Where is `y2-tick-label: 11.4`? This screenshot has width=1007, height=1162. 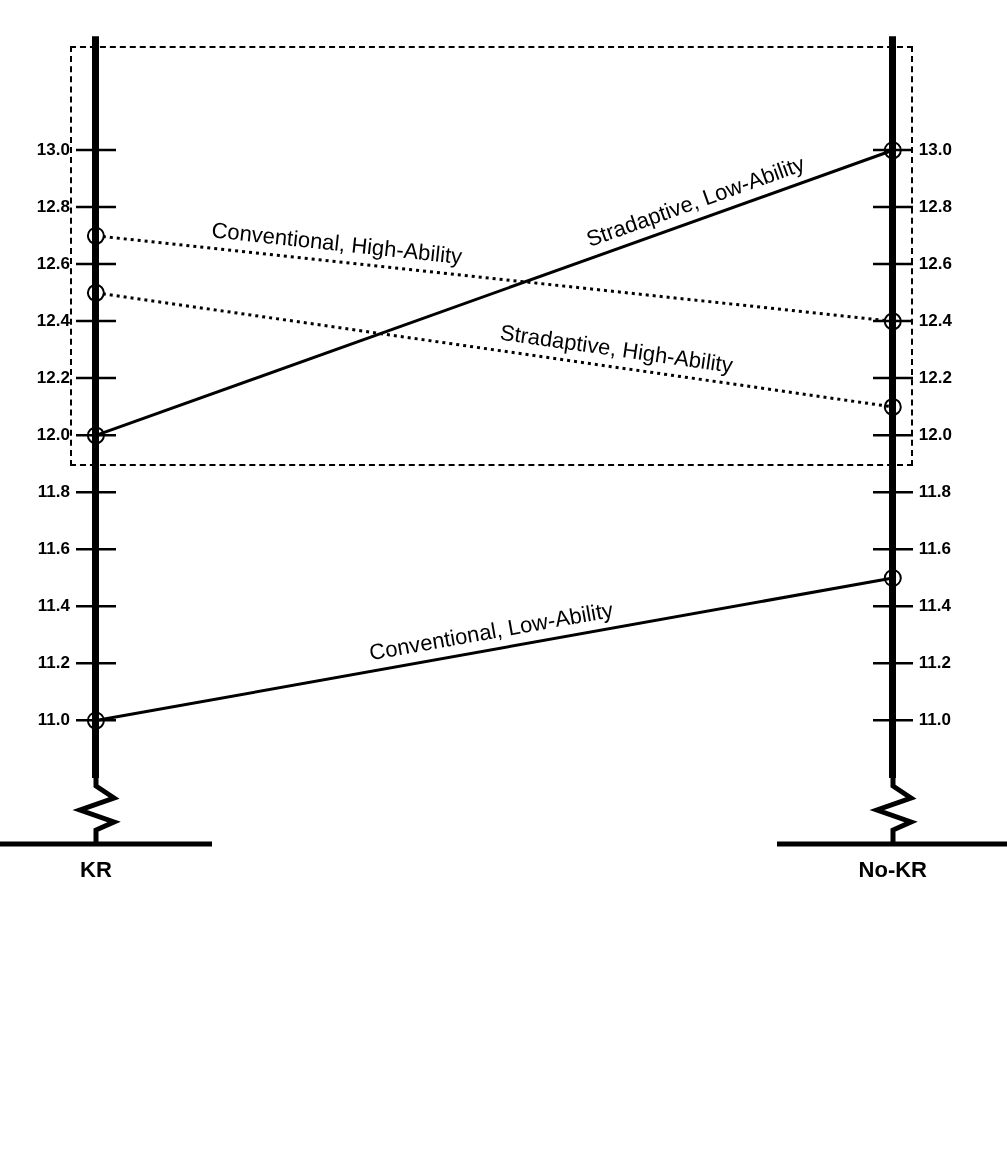
y2-tick-label: 11.4 is located at coordinates (935, 606).